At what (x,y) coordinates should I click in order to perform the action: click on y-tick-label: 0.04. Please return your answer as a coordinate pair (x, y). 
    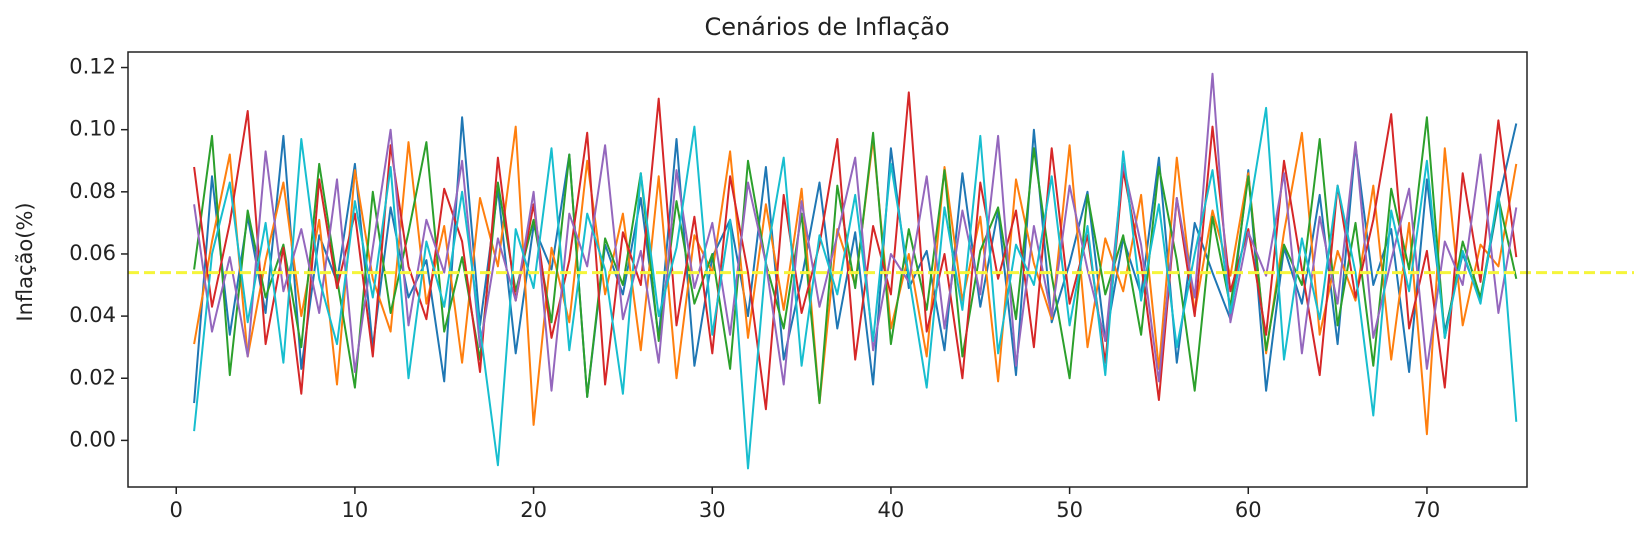
    Looking at the image, I should click on (92, 315).